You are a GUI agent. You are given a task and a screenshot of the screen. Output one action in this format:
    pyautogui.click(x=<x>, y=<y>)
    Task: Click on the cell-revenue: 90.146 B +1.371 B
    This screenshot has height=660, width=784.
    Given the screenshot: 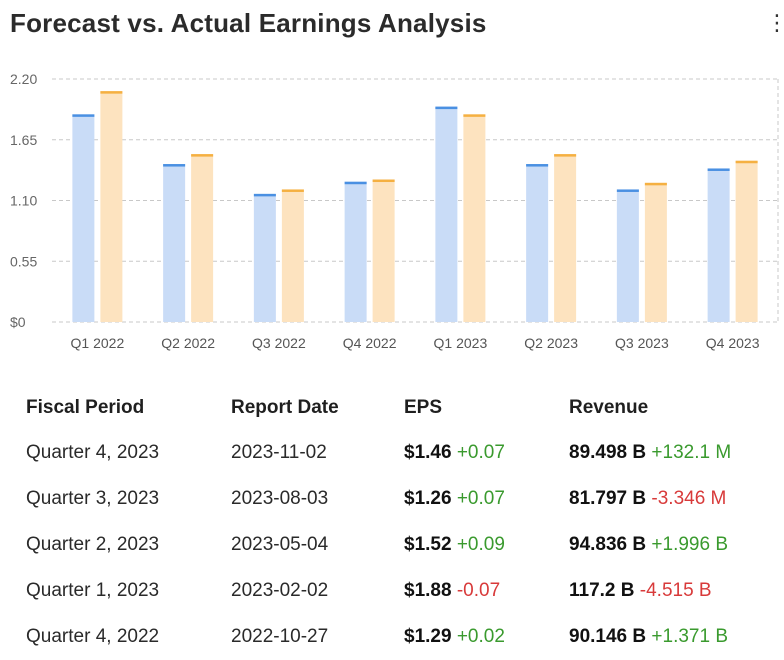 What is the action you would take?
    pyautogui.click(x=669, y=637)
    